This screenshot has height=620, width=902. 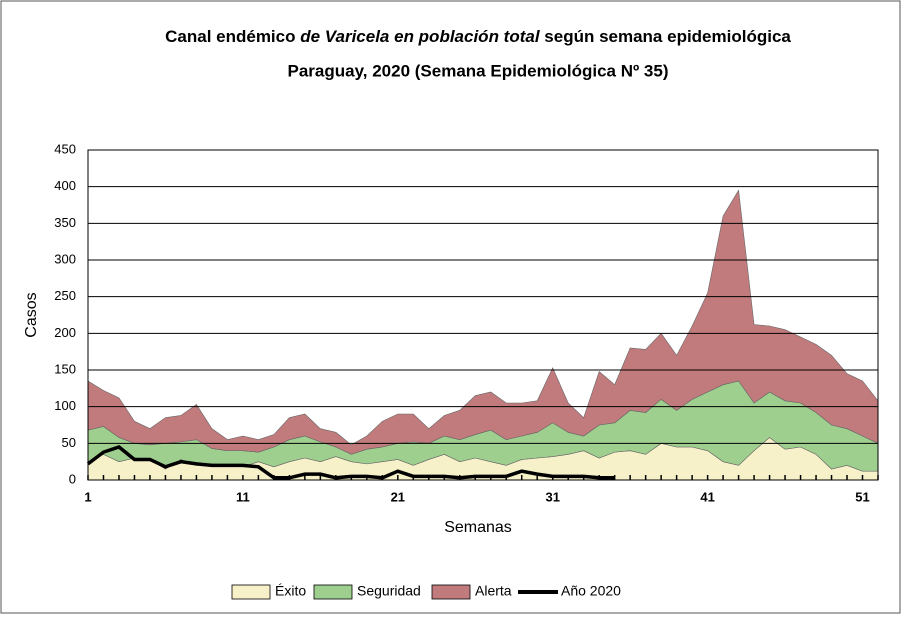 I want to click on y-tick-label: 150, so click(x=65, y=368).